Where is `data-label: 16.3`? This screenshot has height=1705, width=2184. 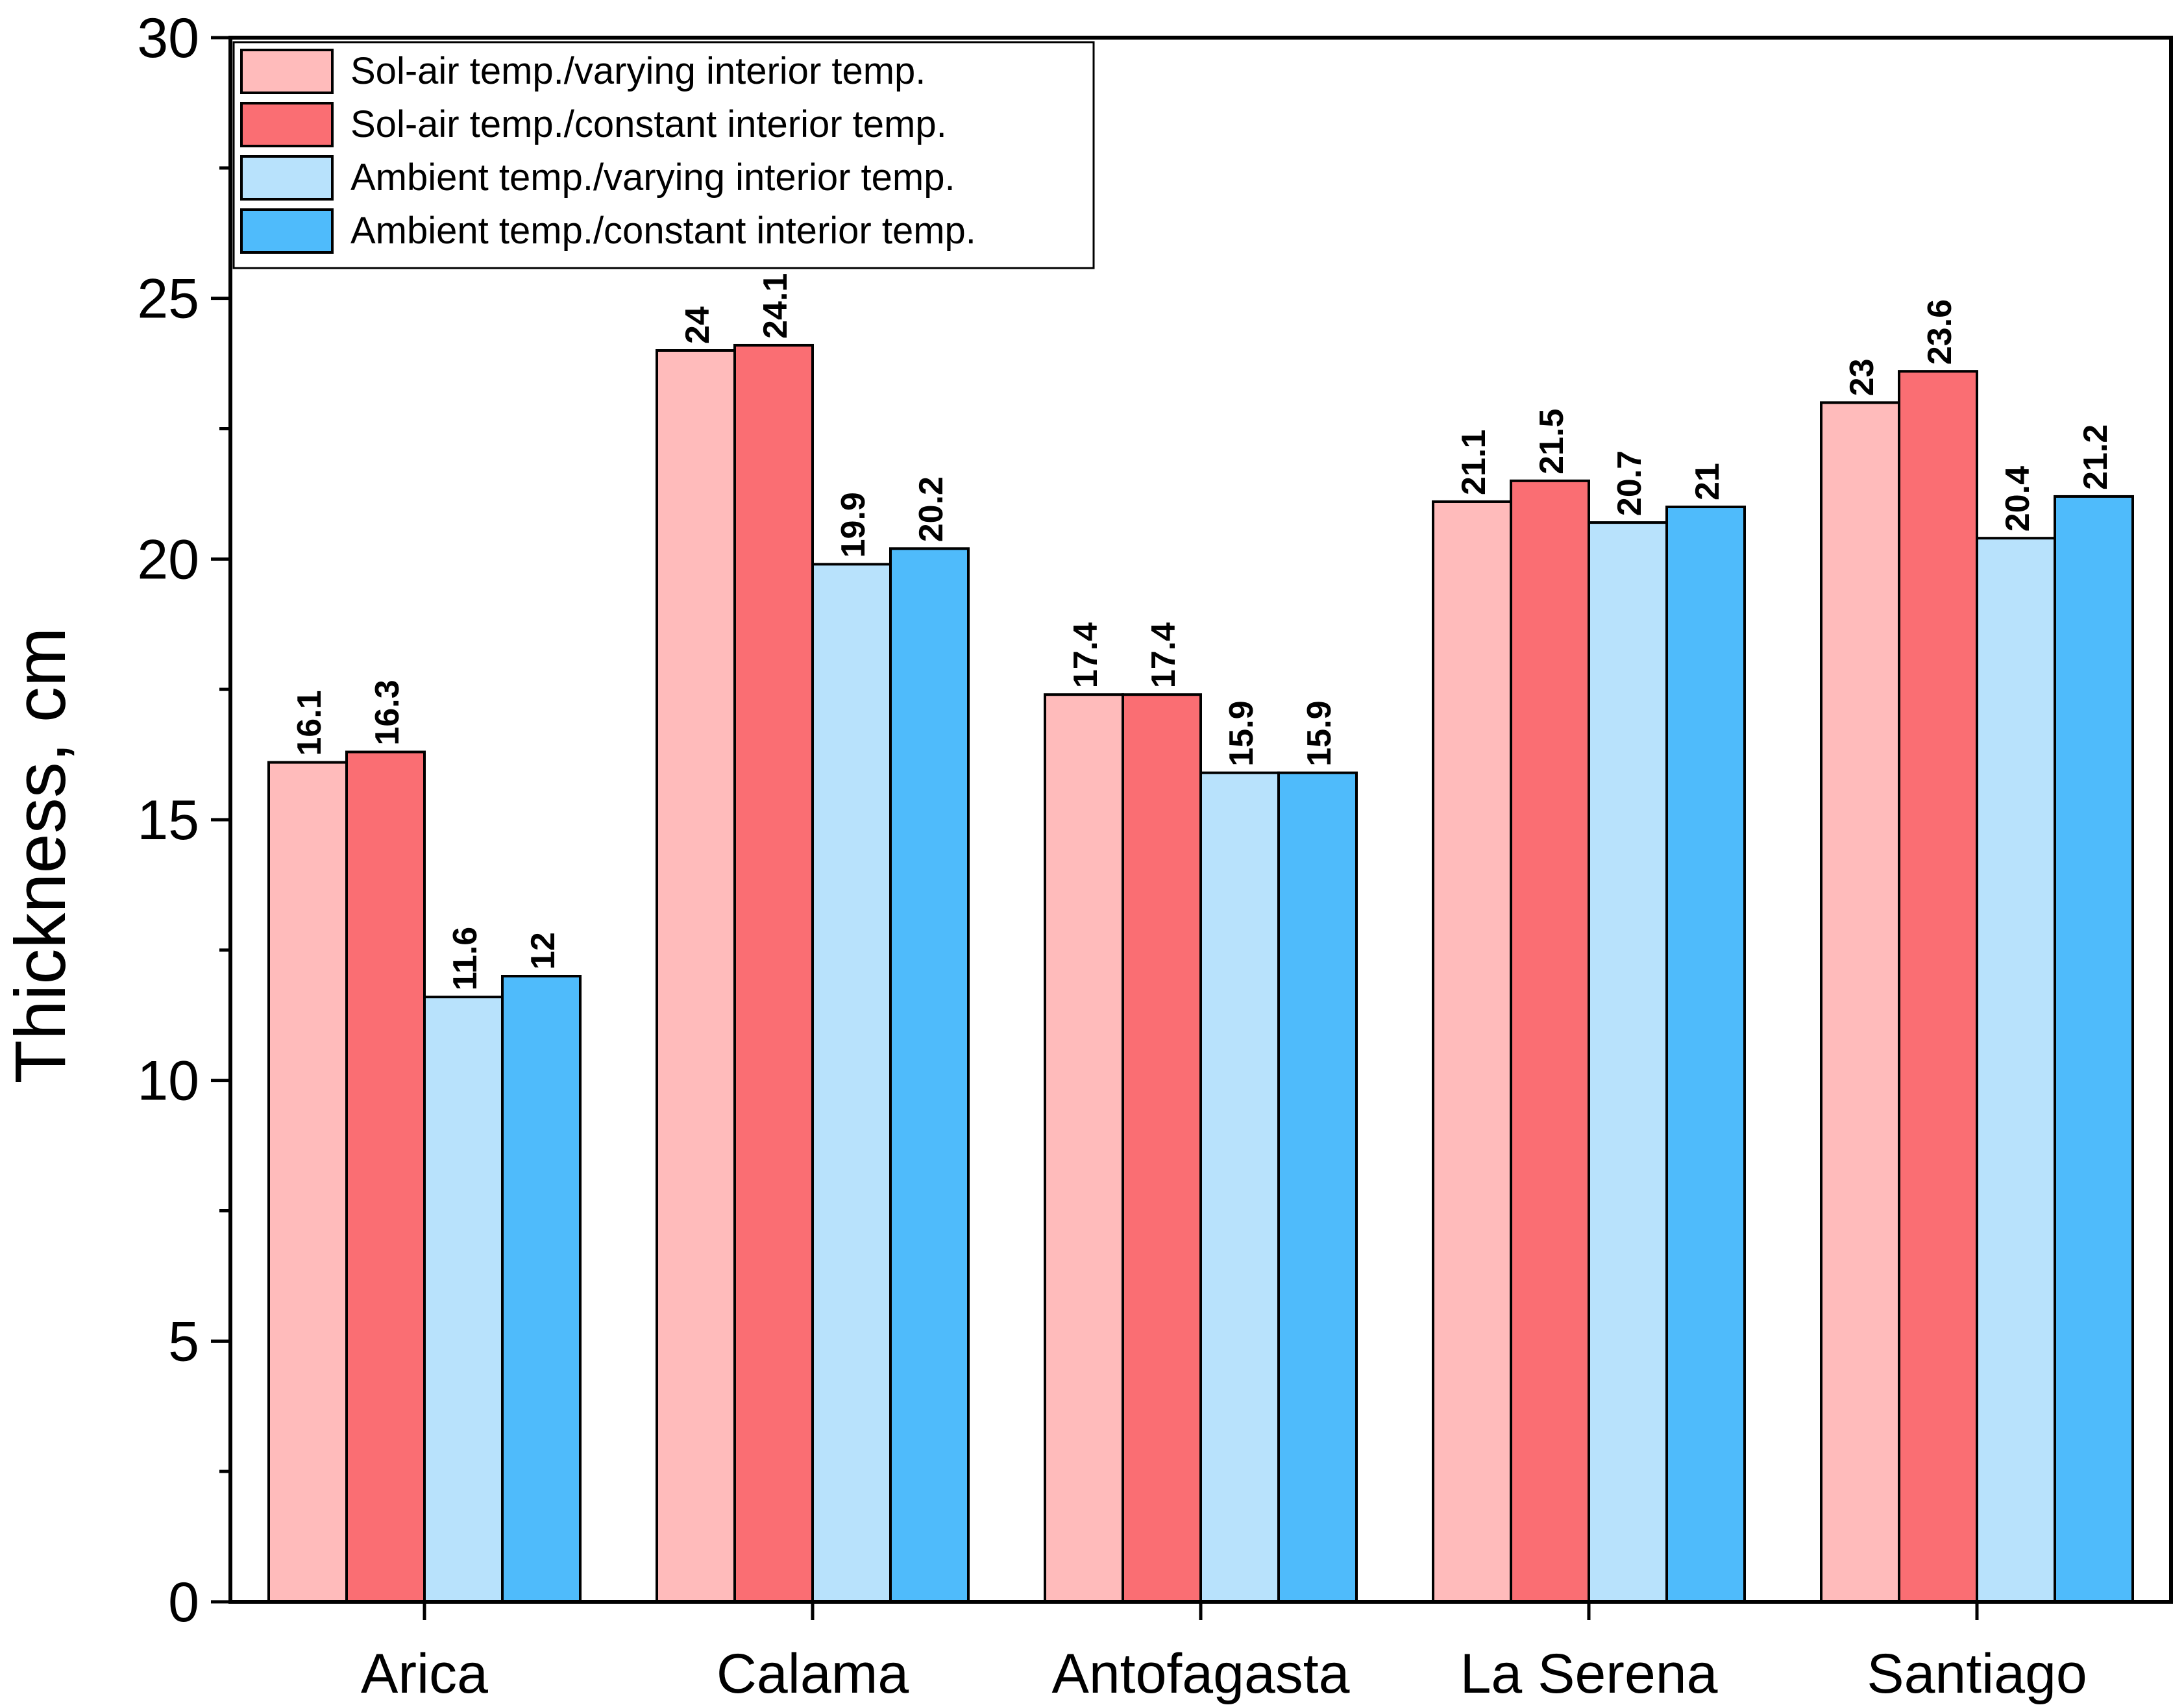 data-label: 16.3 is located at coordinates (388, 712).